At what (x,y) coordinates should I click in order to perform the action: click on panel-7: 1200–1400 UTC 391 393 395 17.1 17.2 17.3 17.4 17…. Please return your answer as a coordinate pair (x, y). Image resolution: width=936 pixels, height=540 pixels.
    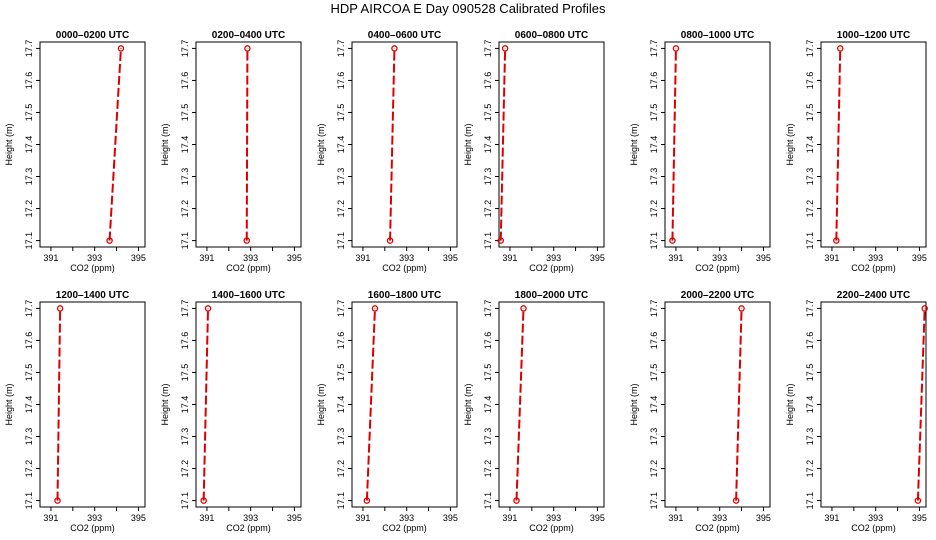
    Looking at the image, I should click on (75, 411).